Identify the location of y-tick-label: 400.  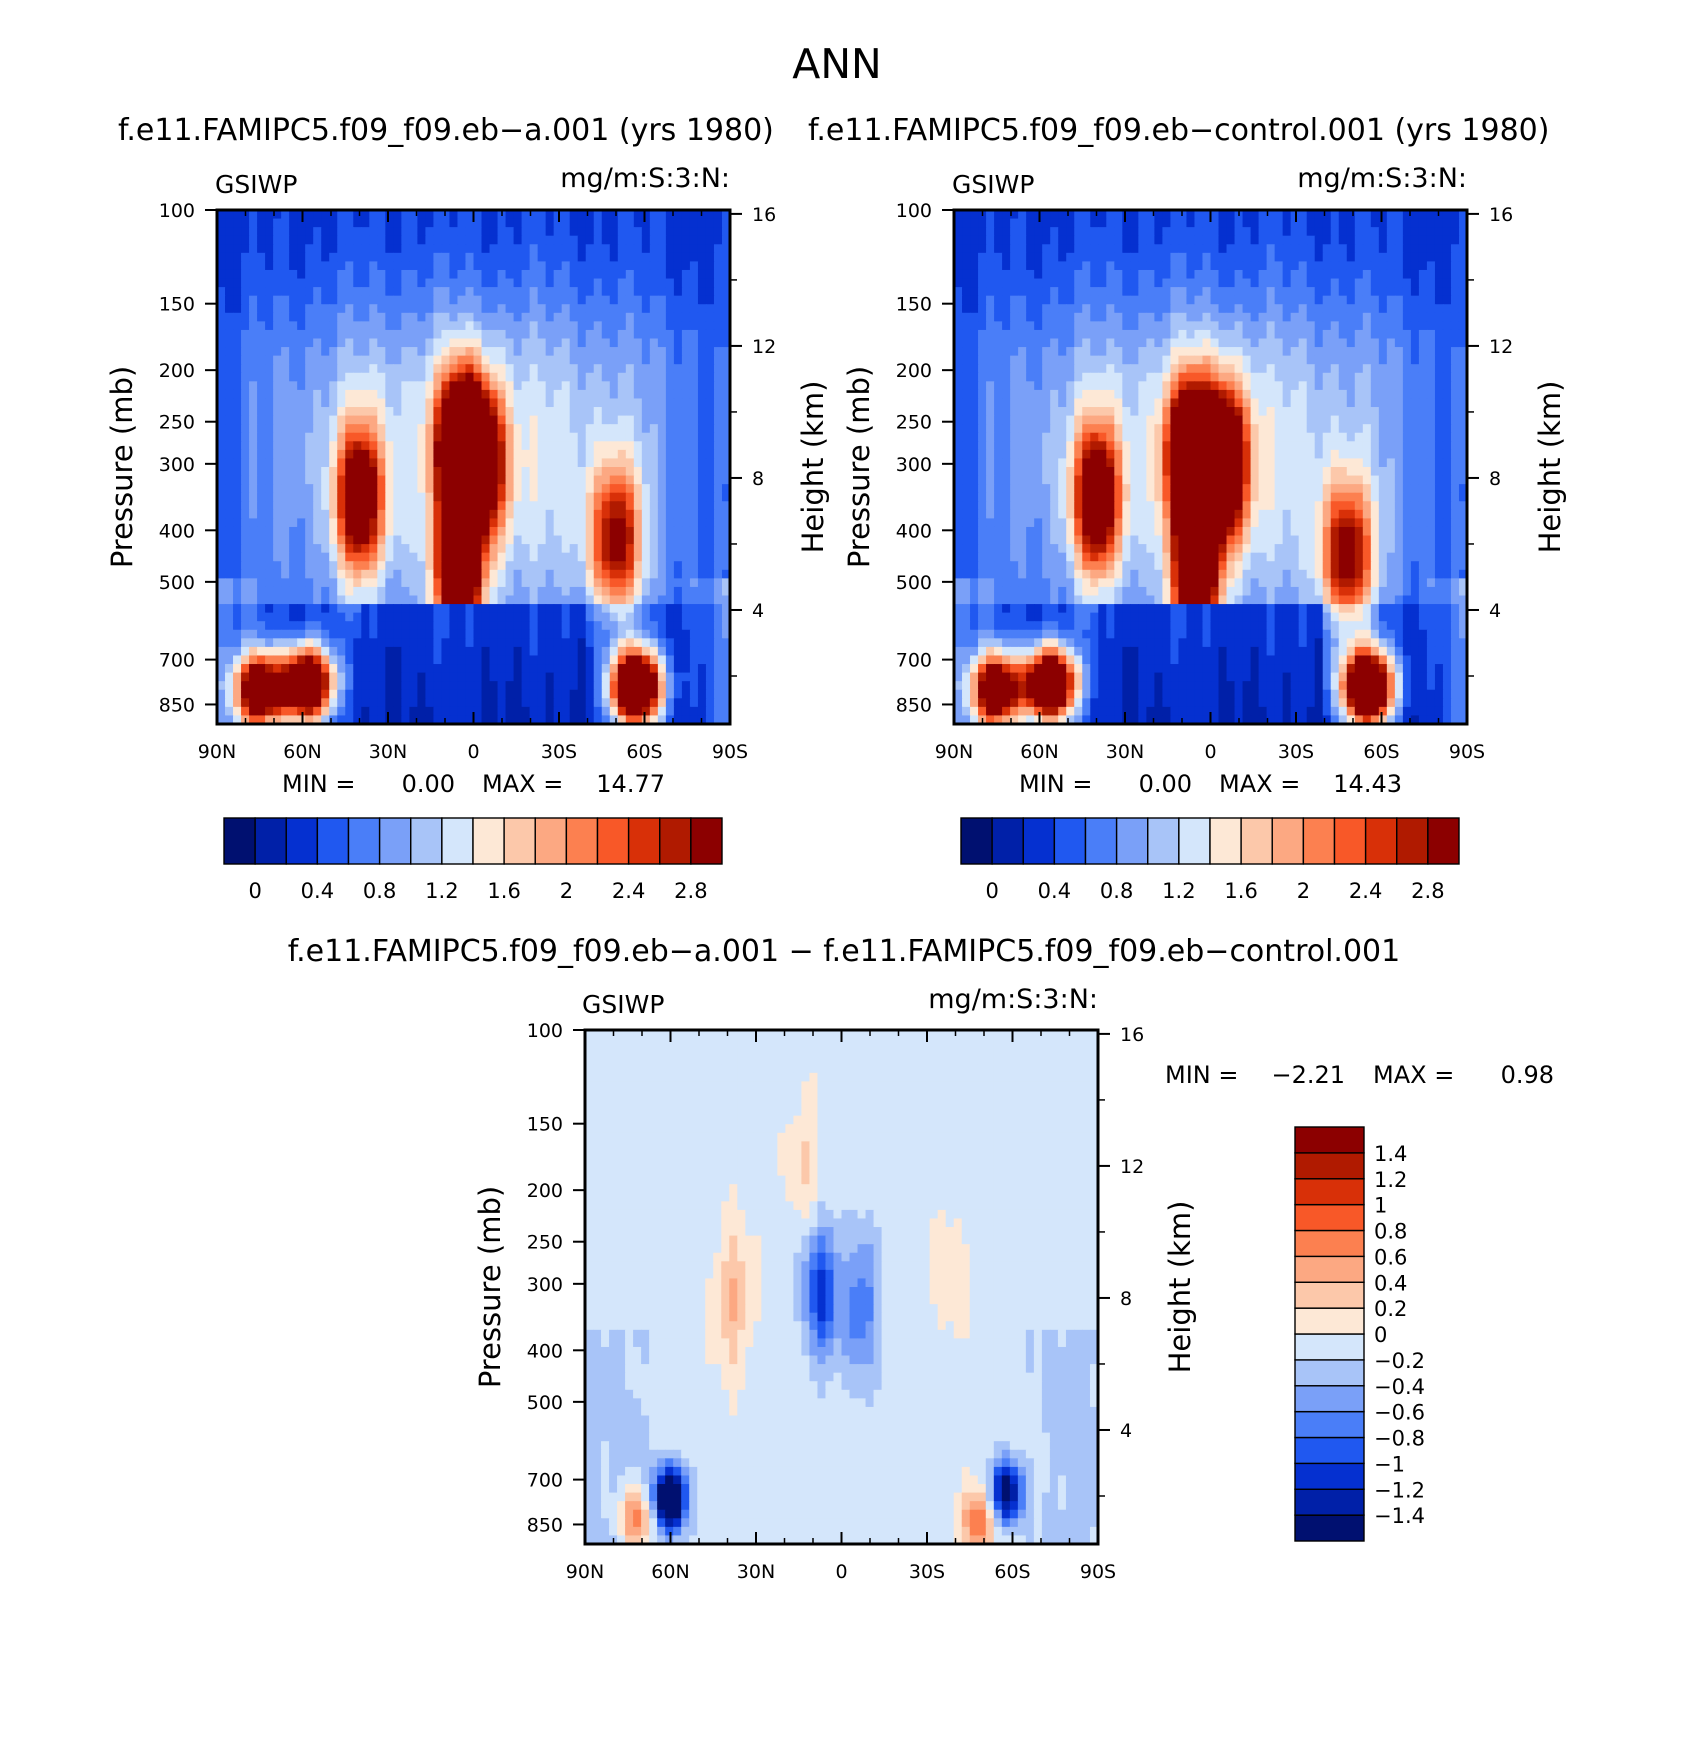
(177, 531).